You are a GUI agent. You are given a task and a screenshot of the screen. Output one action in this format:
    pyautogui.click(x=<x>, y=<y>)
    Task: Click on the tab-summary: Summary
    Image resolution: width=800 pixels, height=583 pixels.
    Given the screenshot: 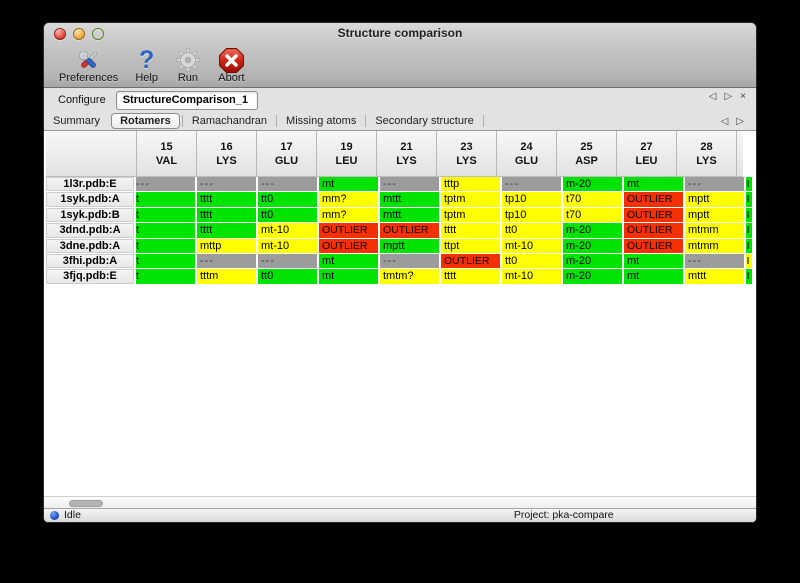 What is the action you would take?
    pyautogui.click(x=77, y=121)
    